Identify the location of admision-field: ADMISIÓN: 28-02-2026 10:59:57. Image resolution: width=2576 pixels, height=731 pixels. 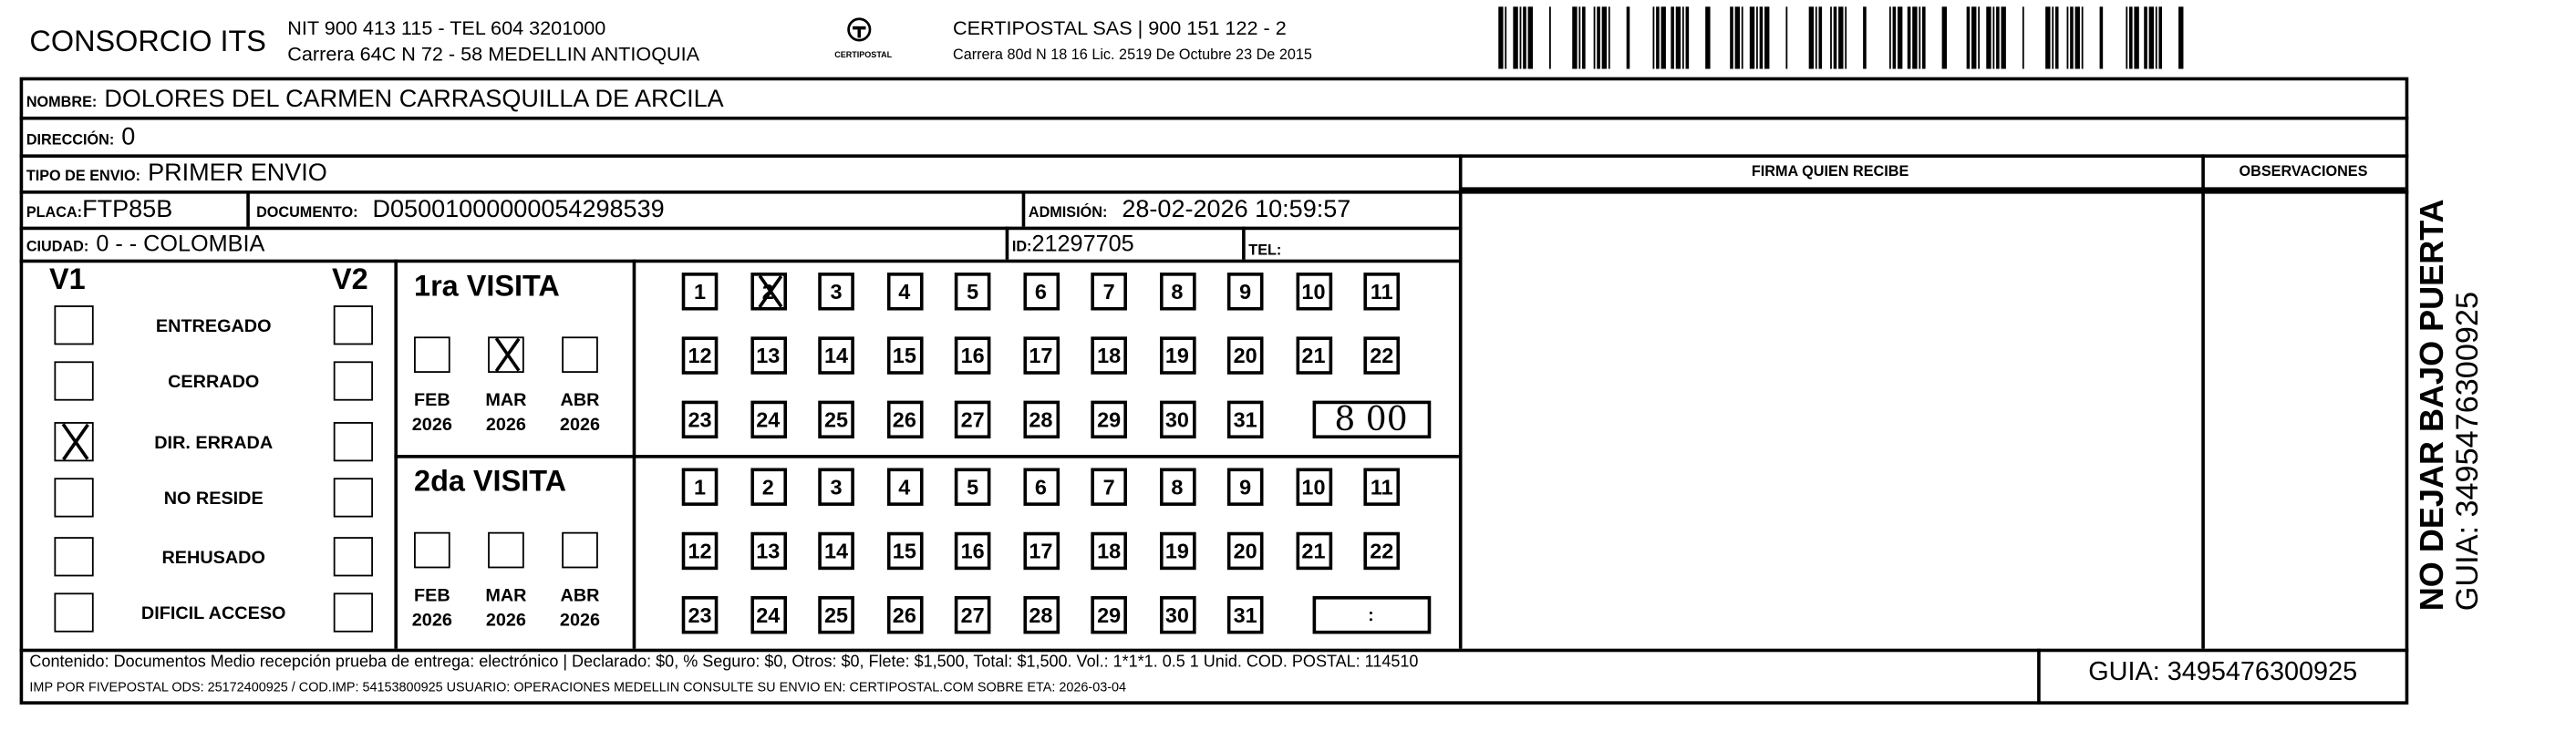
(1189, 210).